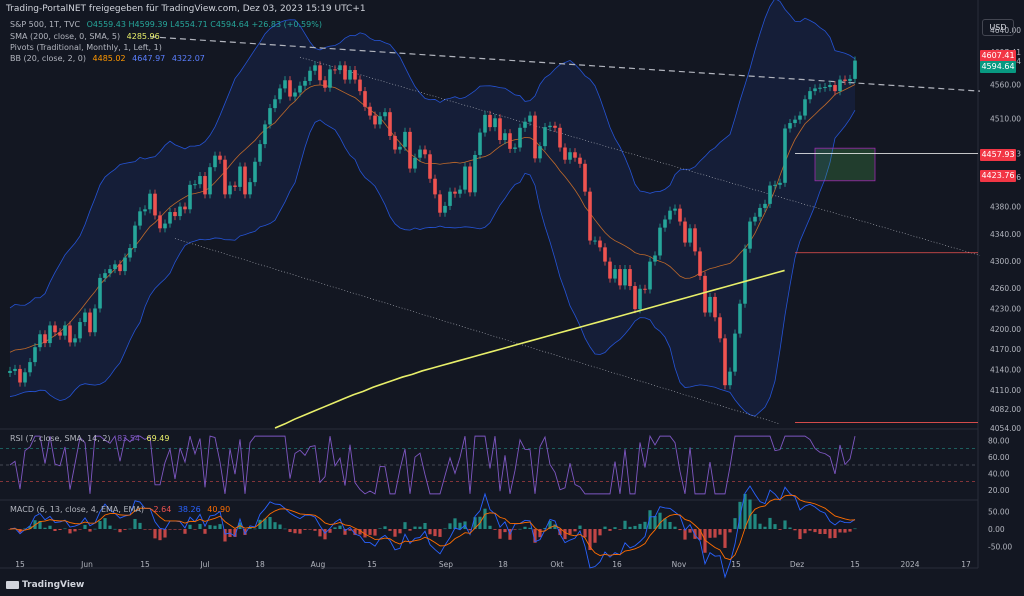  I want to click on legend-macd-line: 38.26, so click(189, 509).